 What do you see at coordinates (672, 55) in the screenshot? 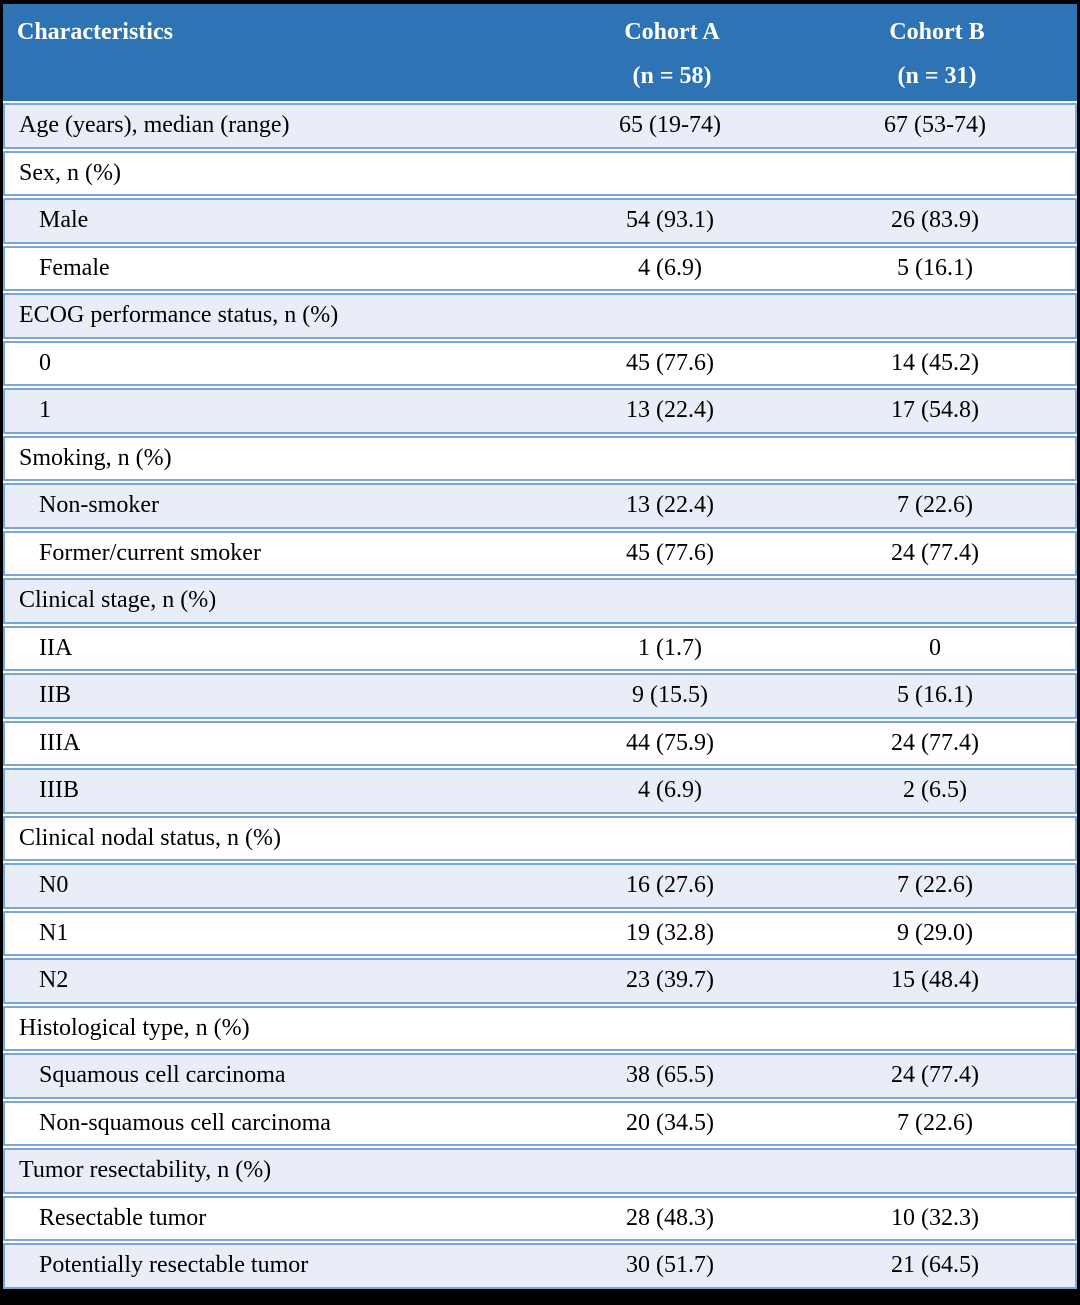
I see `header-col-cohort-a: Cohort A (n = 58)` at bounding box center [672, 55].